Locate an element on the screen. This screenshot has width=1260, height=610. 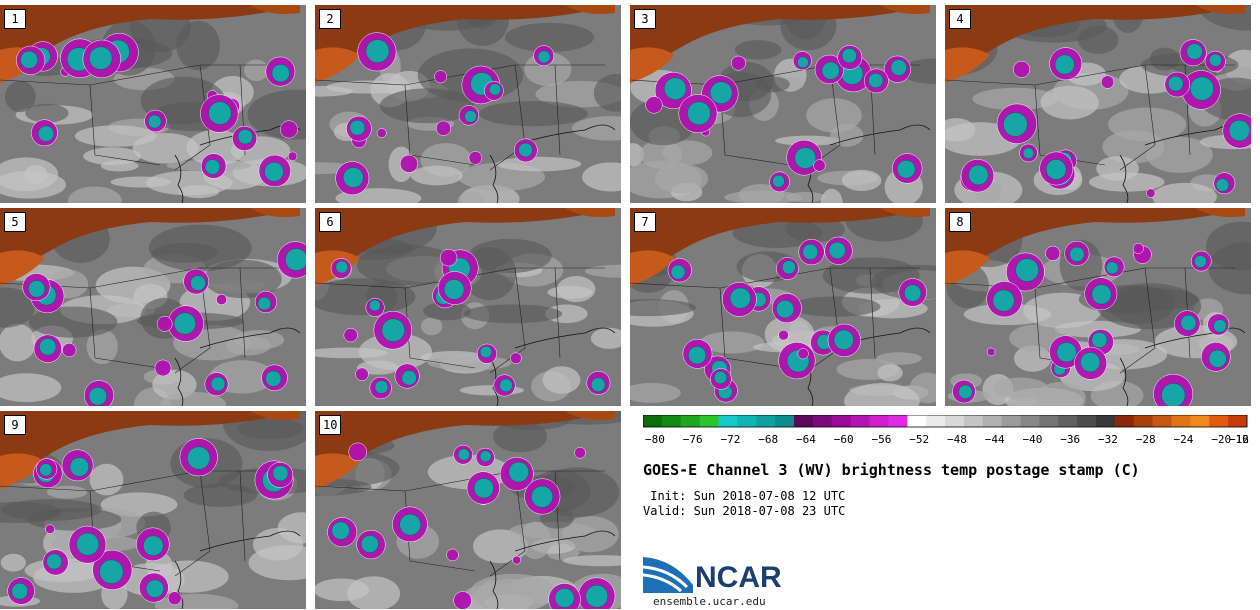
colorbar-tick-label: −28 is located at coordinates (1146, 439).